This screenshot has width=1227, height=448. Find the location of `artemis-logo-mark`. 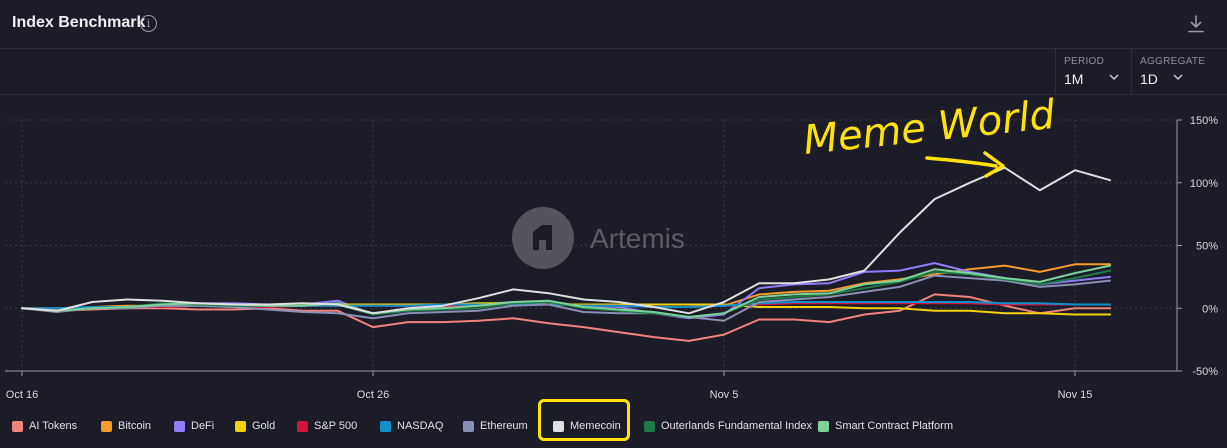

artemis-logo-mark is located at coordinates (542, 237).